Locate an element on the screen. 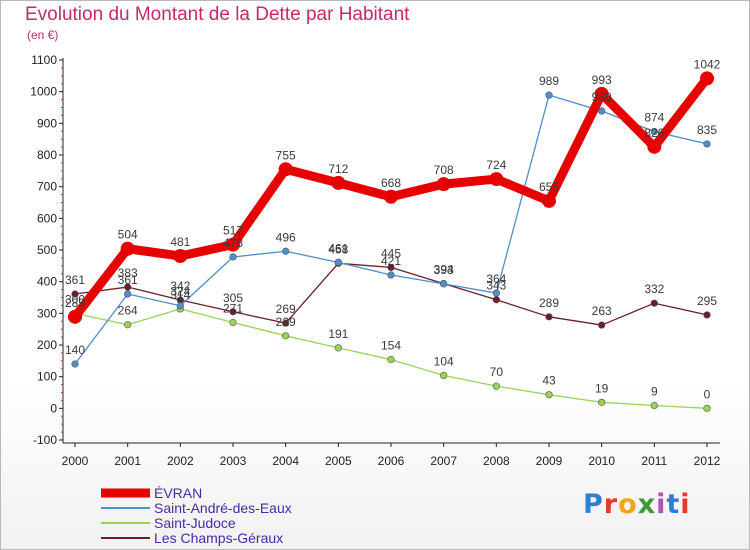 This screenshot has width=750, height=550. data-label-evran: 289 is located at coordinates (75, 303).